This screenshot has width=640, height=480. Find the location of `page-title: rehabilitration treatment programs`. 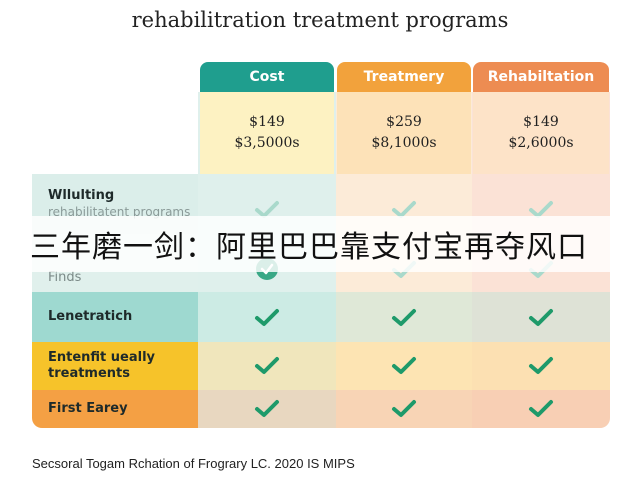

page-title: rehabilitration treatment programs is located at coordinates (320, 20).